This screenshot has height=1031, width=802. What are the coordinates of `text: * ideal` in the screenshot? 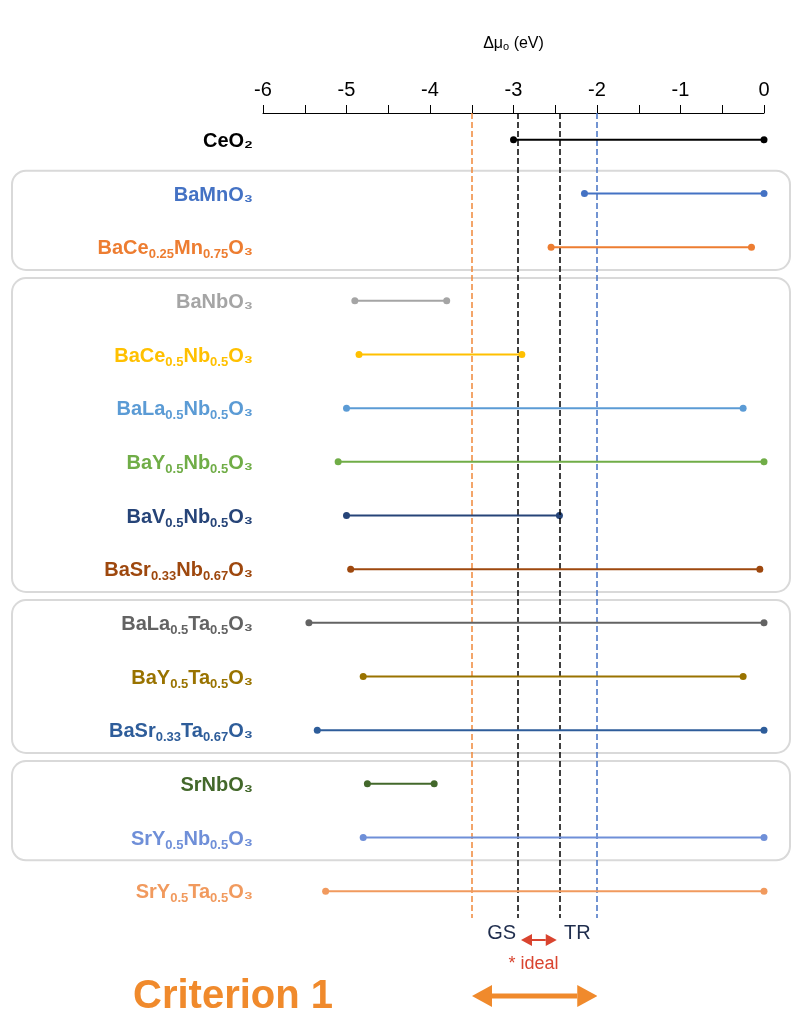 It's located at (533, 963).